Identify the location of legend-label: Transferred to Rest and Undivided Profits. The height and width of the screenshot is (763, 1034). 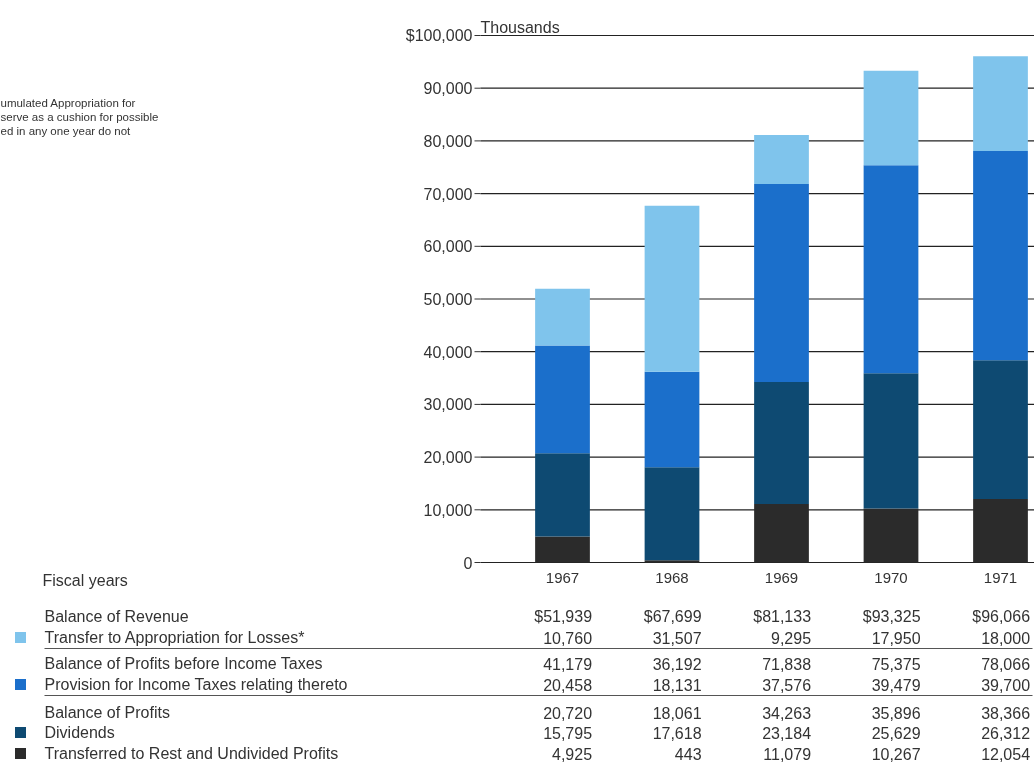
(191, 753).